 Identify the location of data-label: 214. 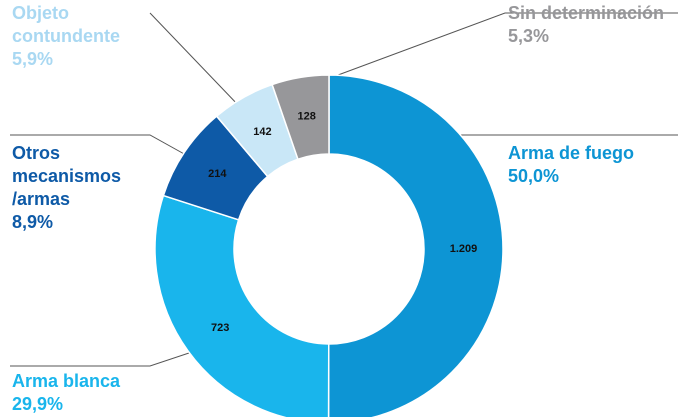
(217, 174).